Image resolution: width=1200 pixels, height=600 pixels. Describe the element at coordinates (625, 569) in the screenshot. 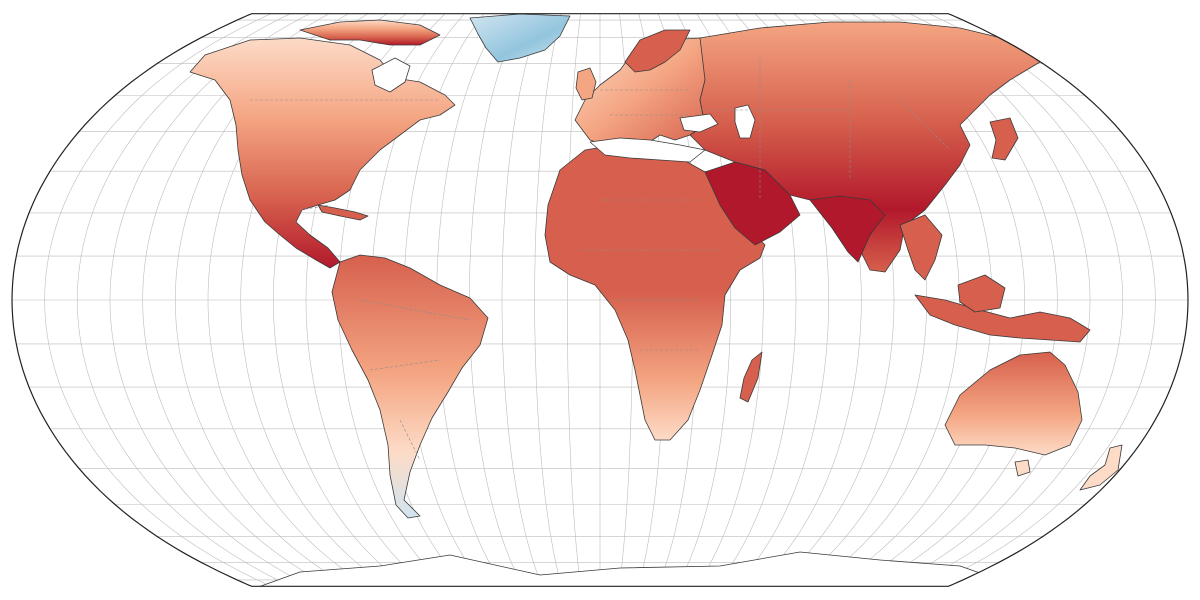

I see `antarctica` at that location.